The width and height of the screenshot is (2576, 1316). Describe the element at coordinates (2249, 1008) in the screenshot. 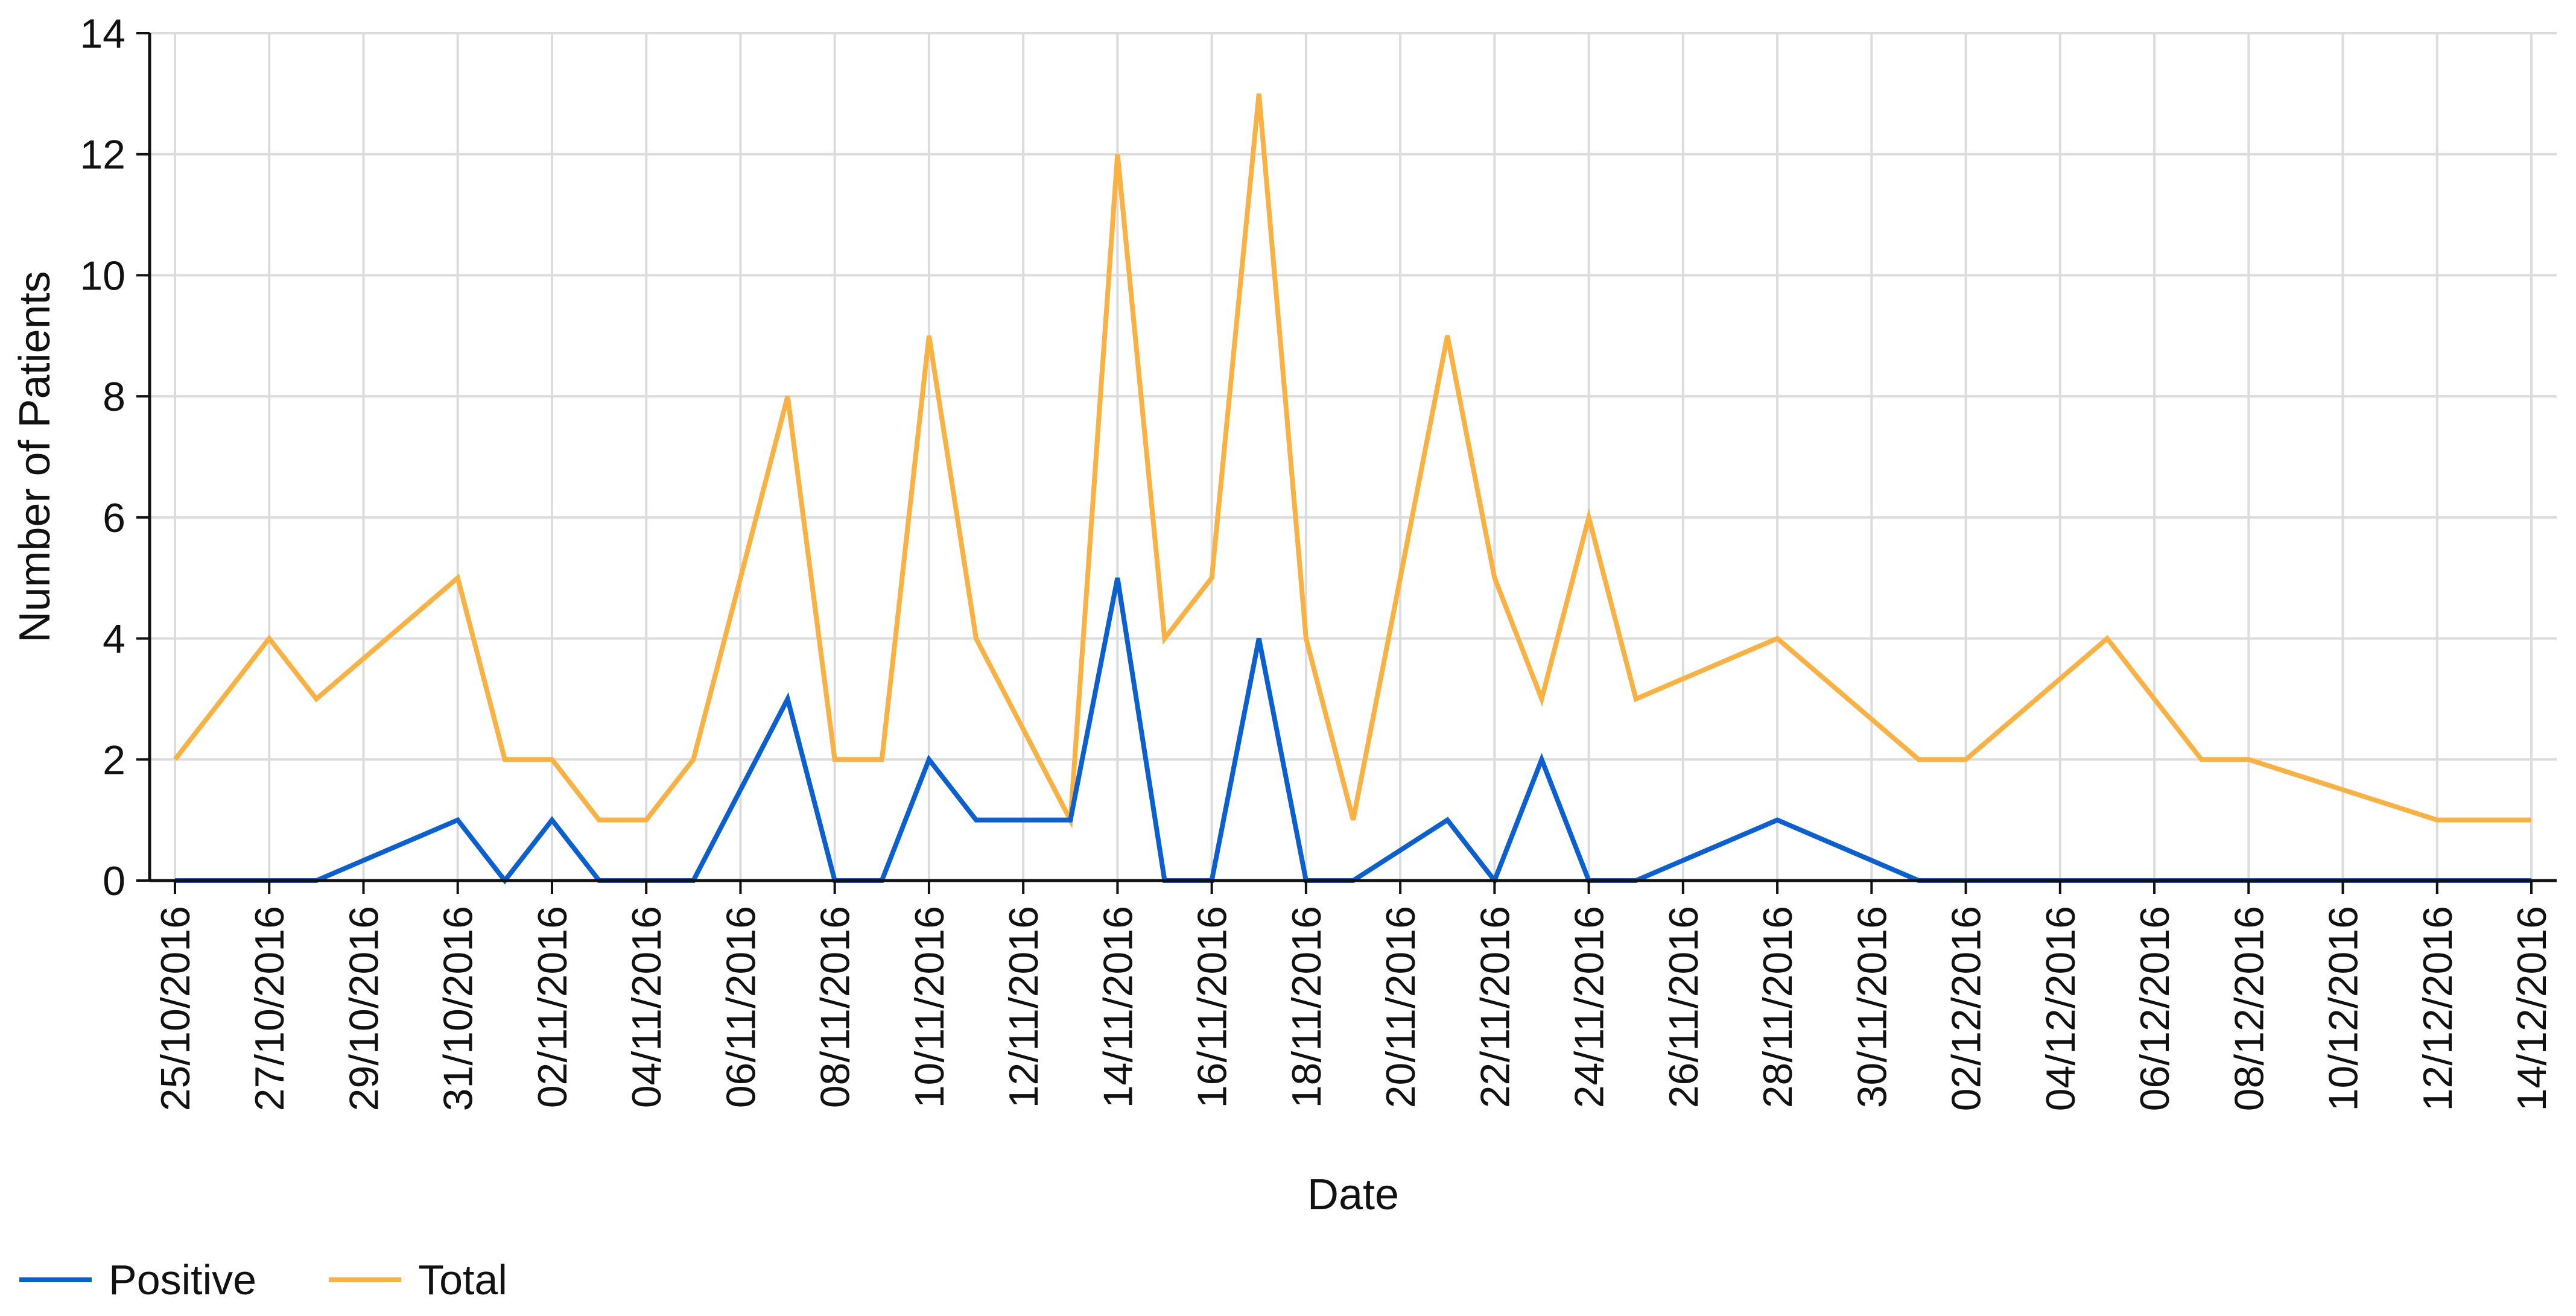

I see `x-tick-label: 08/12/2016` at that location.